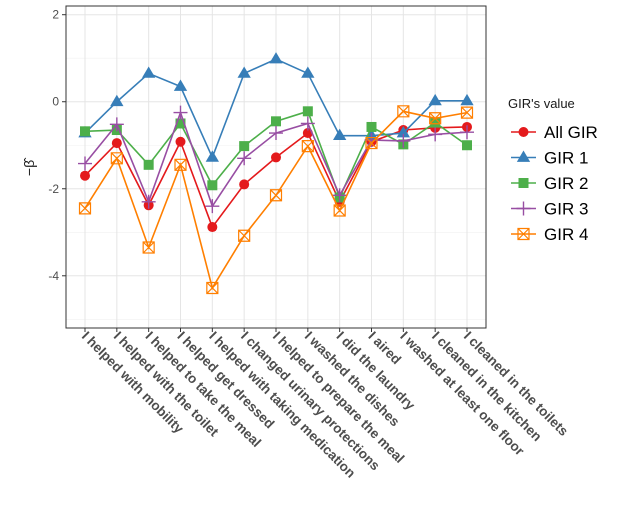 This screenshot has width=621, height=525. Describe the element at coordinates (55, 15) in the screenshot. I see `y-tick-label: 2` at that location.